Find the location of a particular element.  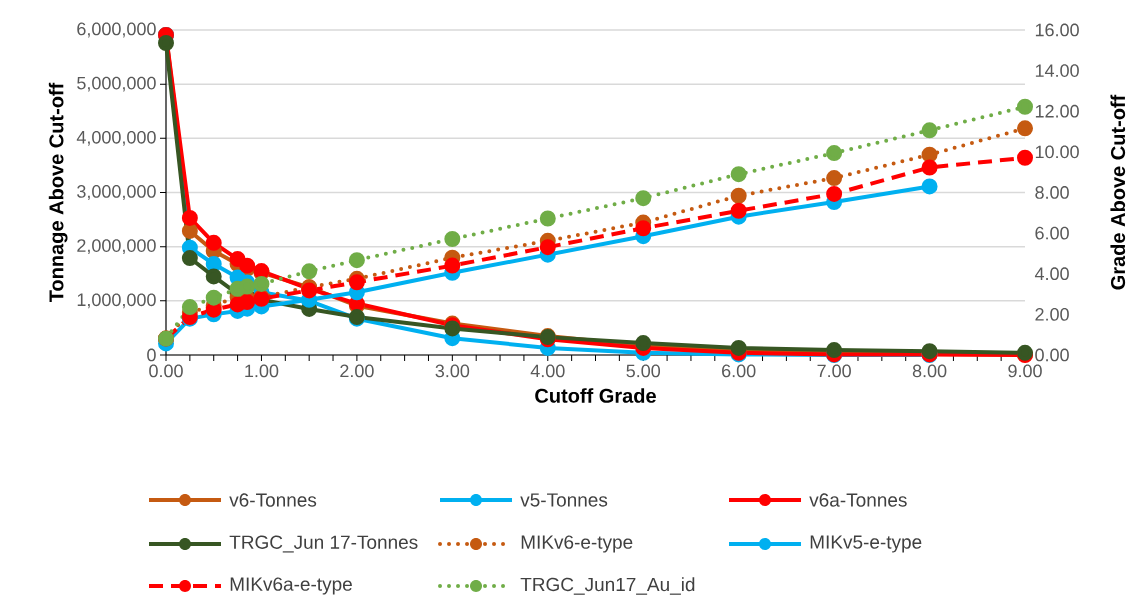

x-tick-label: 3.00 is located at coordinates (452, 371).